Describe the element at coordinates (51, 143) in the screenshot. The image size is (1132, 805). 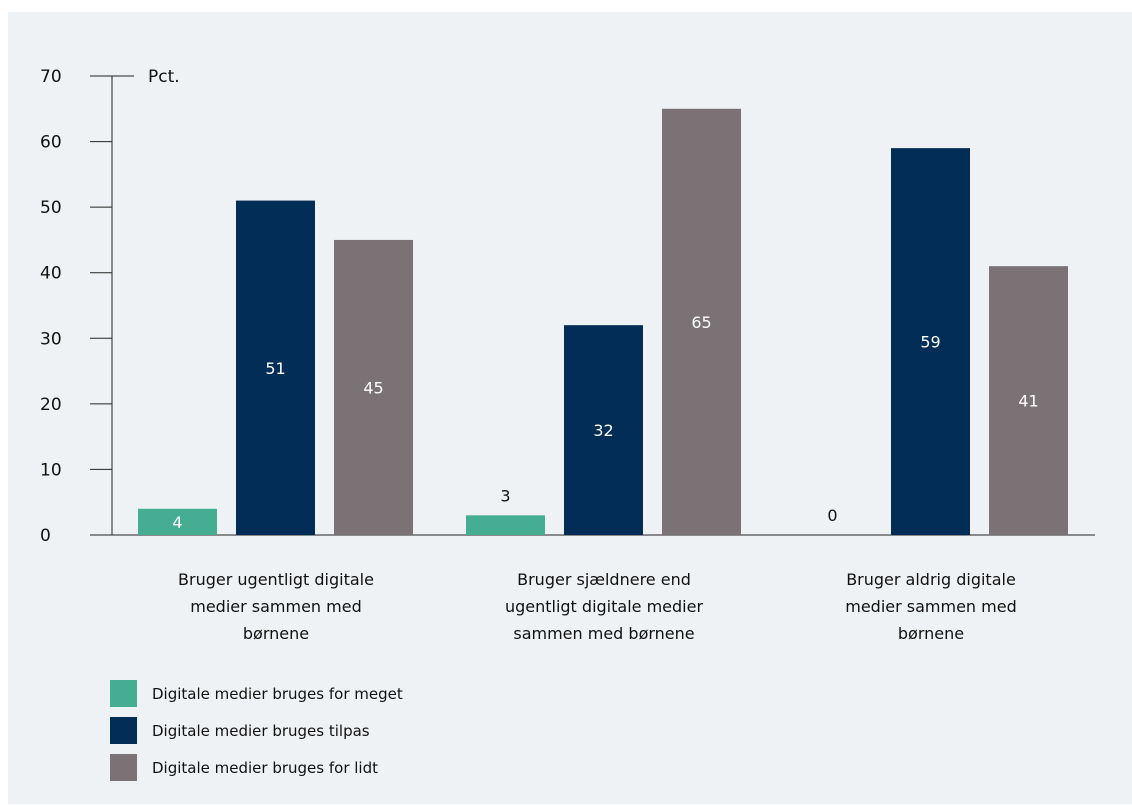
I see `y-tick-label-60: 60` at that location.